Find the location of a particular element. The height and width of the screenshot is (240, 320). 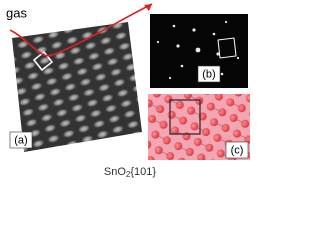

arrow-head is located at coordinates (148, 7).